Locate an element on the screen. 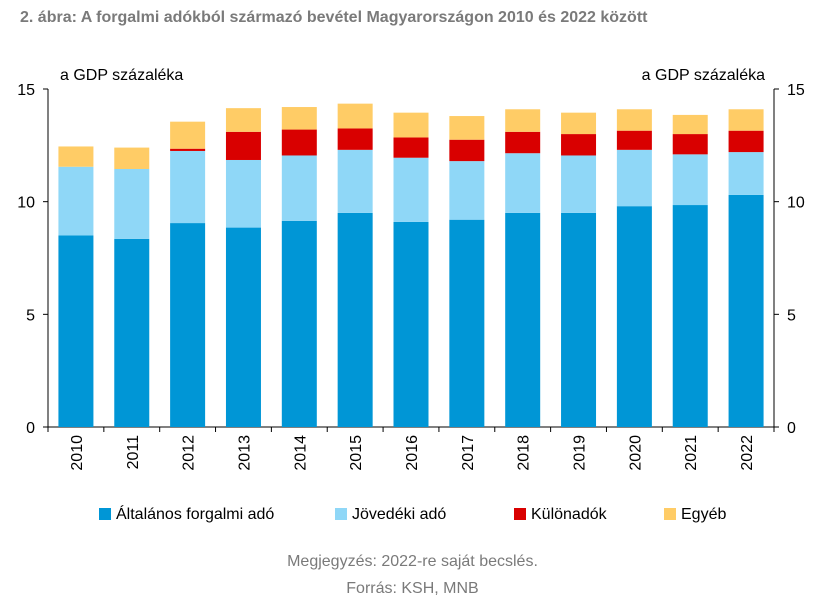 The width and height of the screenshot is (825, 616). legend-label: Jövedéki adó is located at coordinates (399, 514).